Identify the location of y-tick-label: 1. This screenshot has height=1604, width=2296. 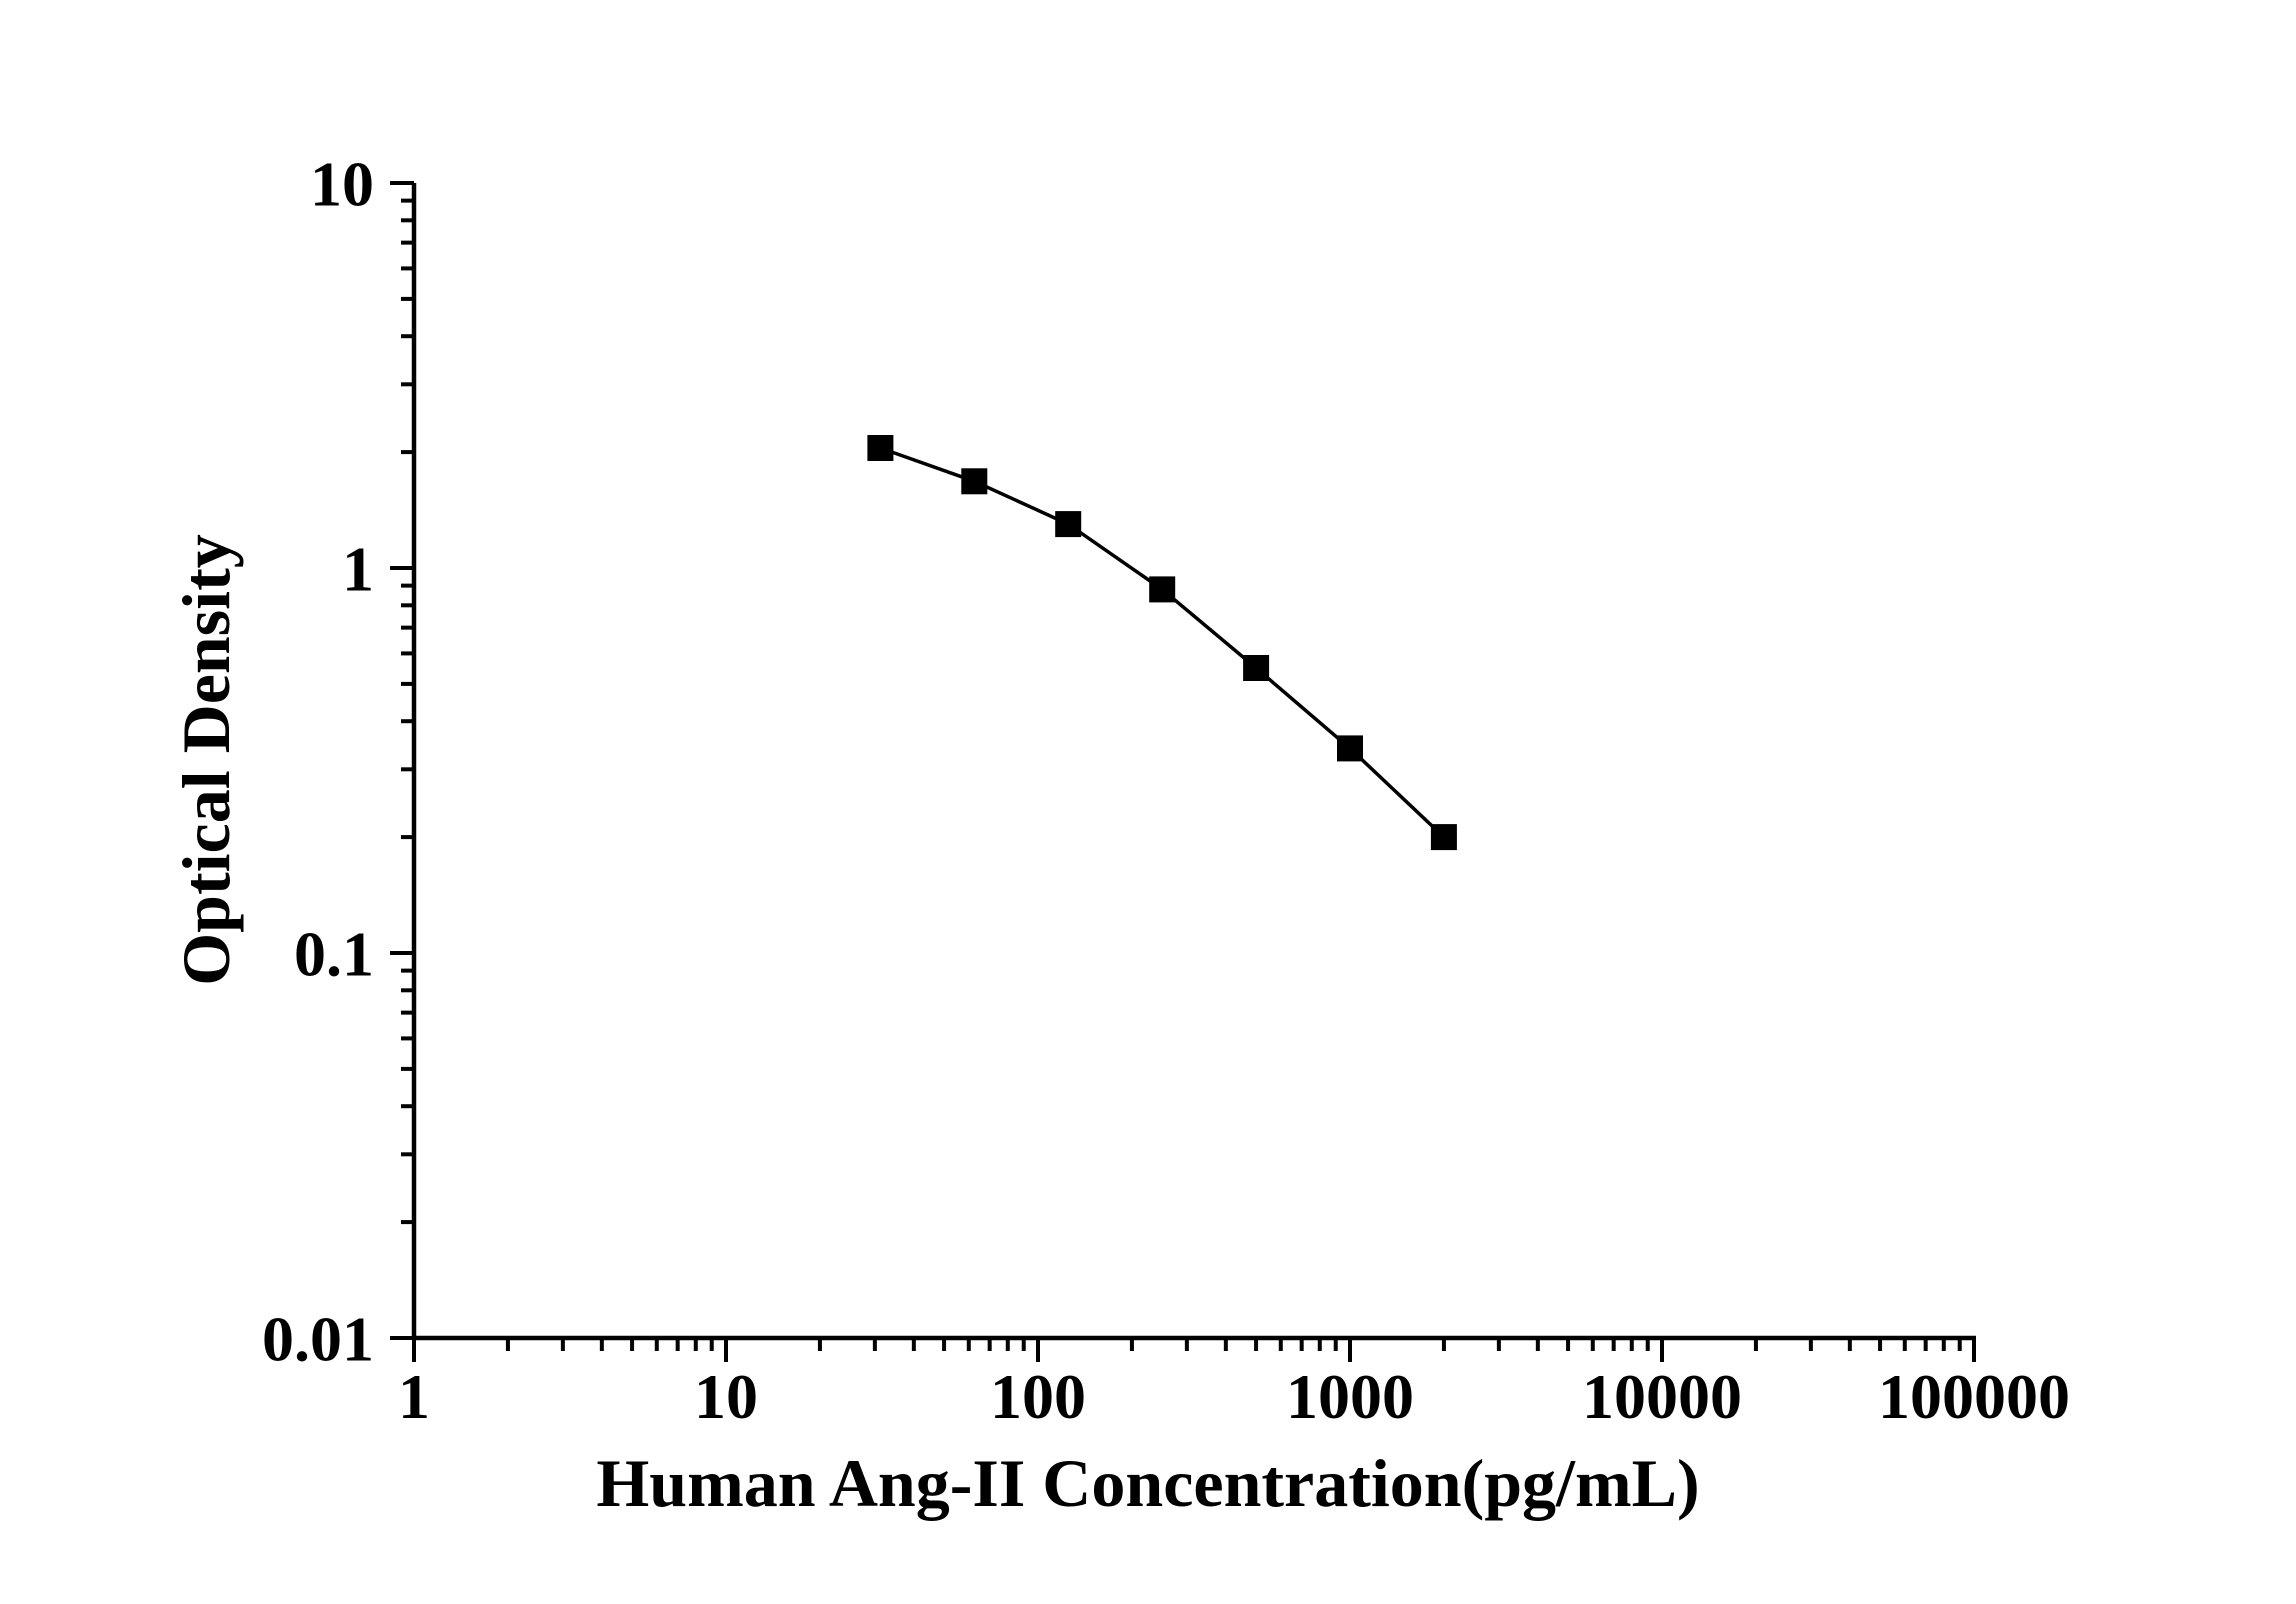
(358, 568).